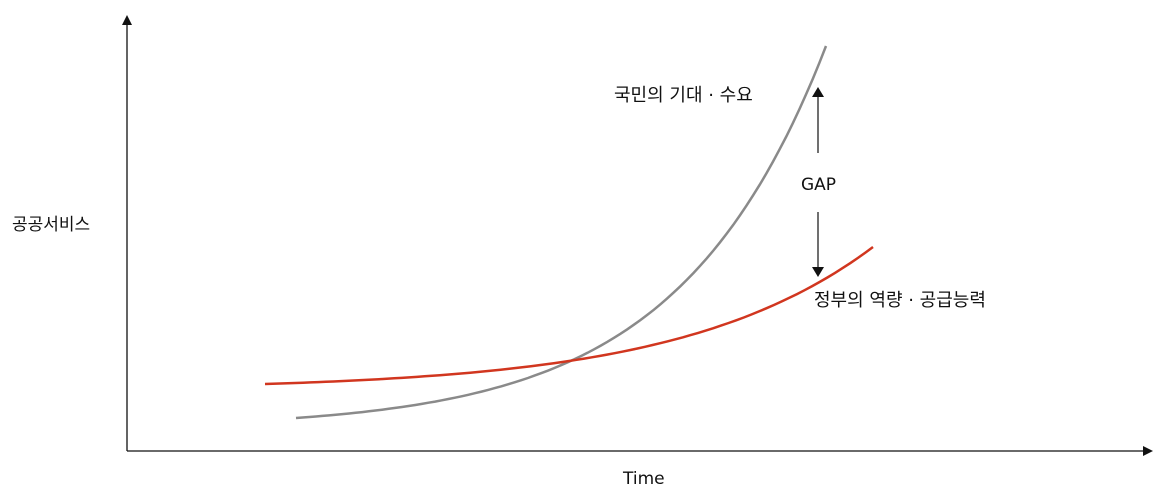 The height and width of the screenshot is (492, 1159). I want to click on demand-curve-label: 국민의 기대 · 수요, so click(683, 95).